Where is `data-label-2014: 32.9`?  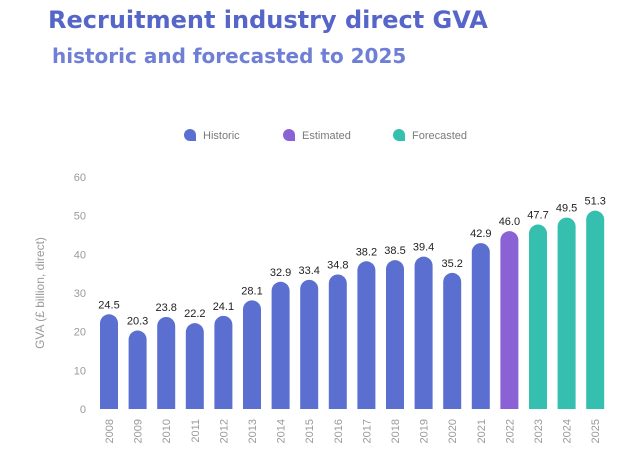
data-label-2014: 32.9 is located at coordinates (280, 273).